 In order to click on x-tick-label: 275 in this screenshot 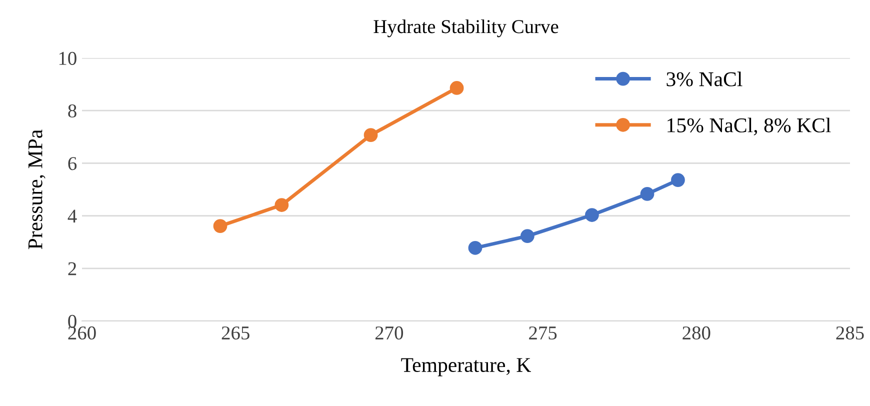, I will do `click(543, 333)`.